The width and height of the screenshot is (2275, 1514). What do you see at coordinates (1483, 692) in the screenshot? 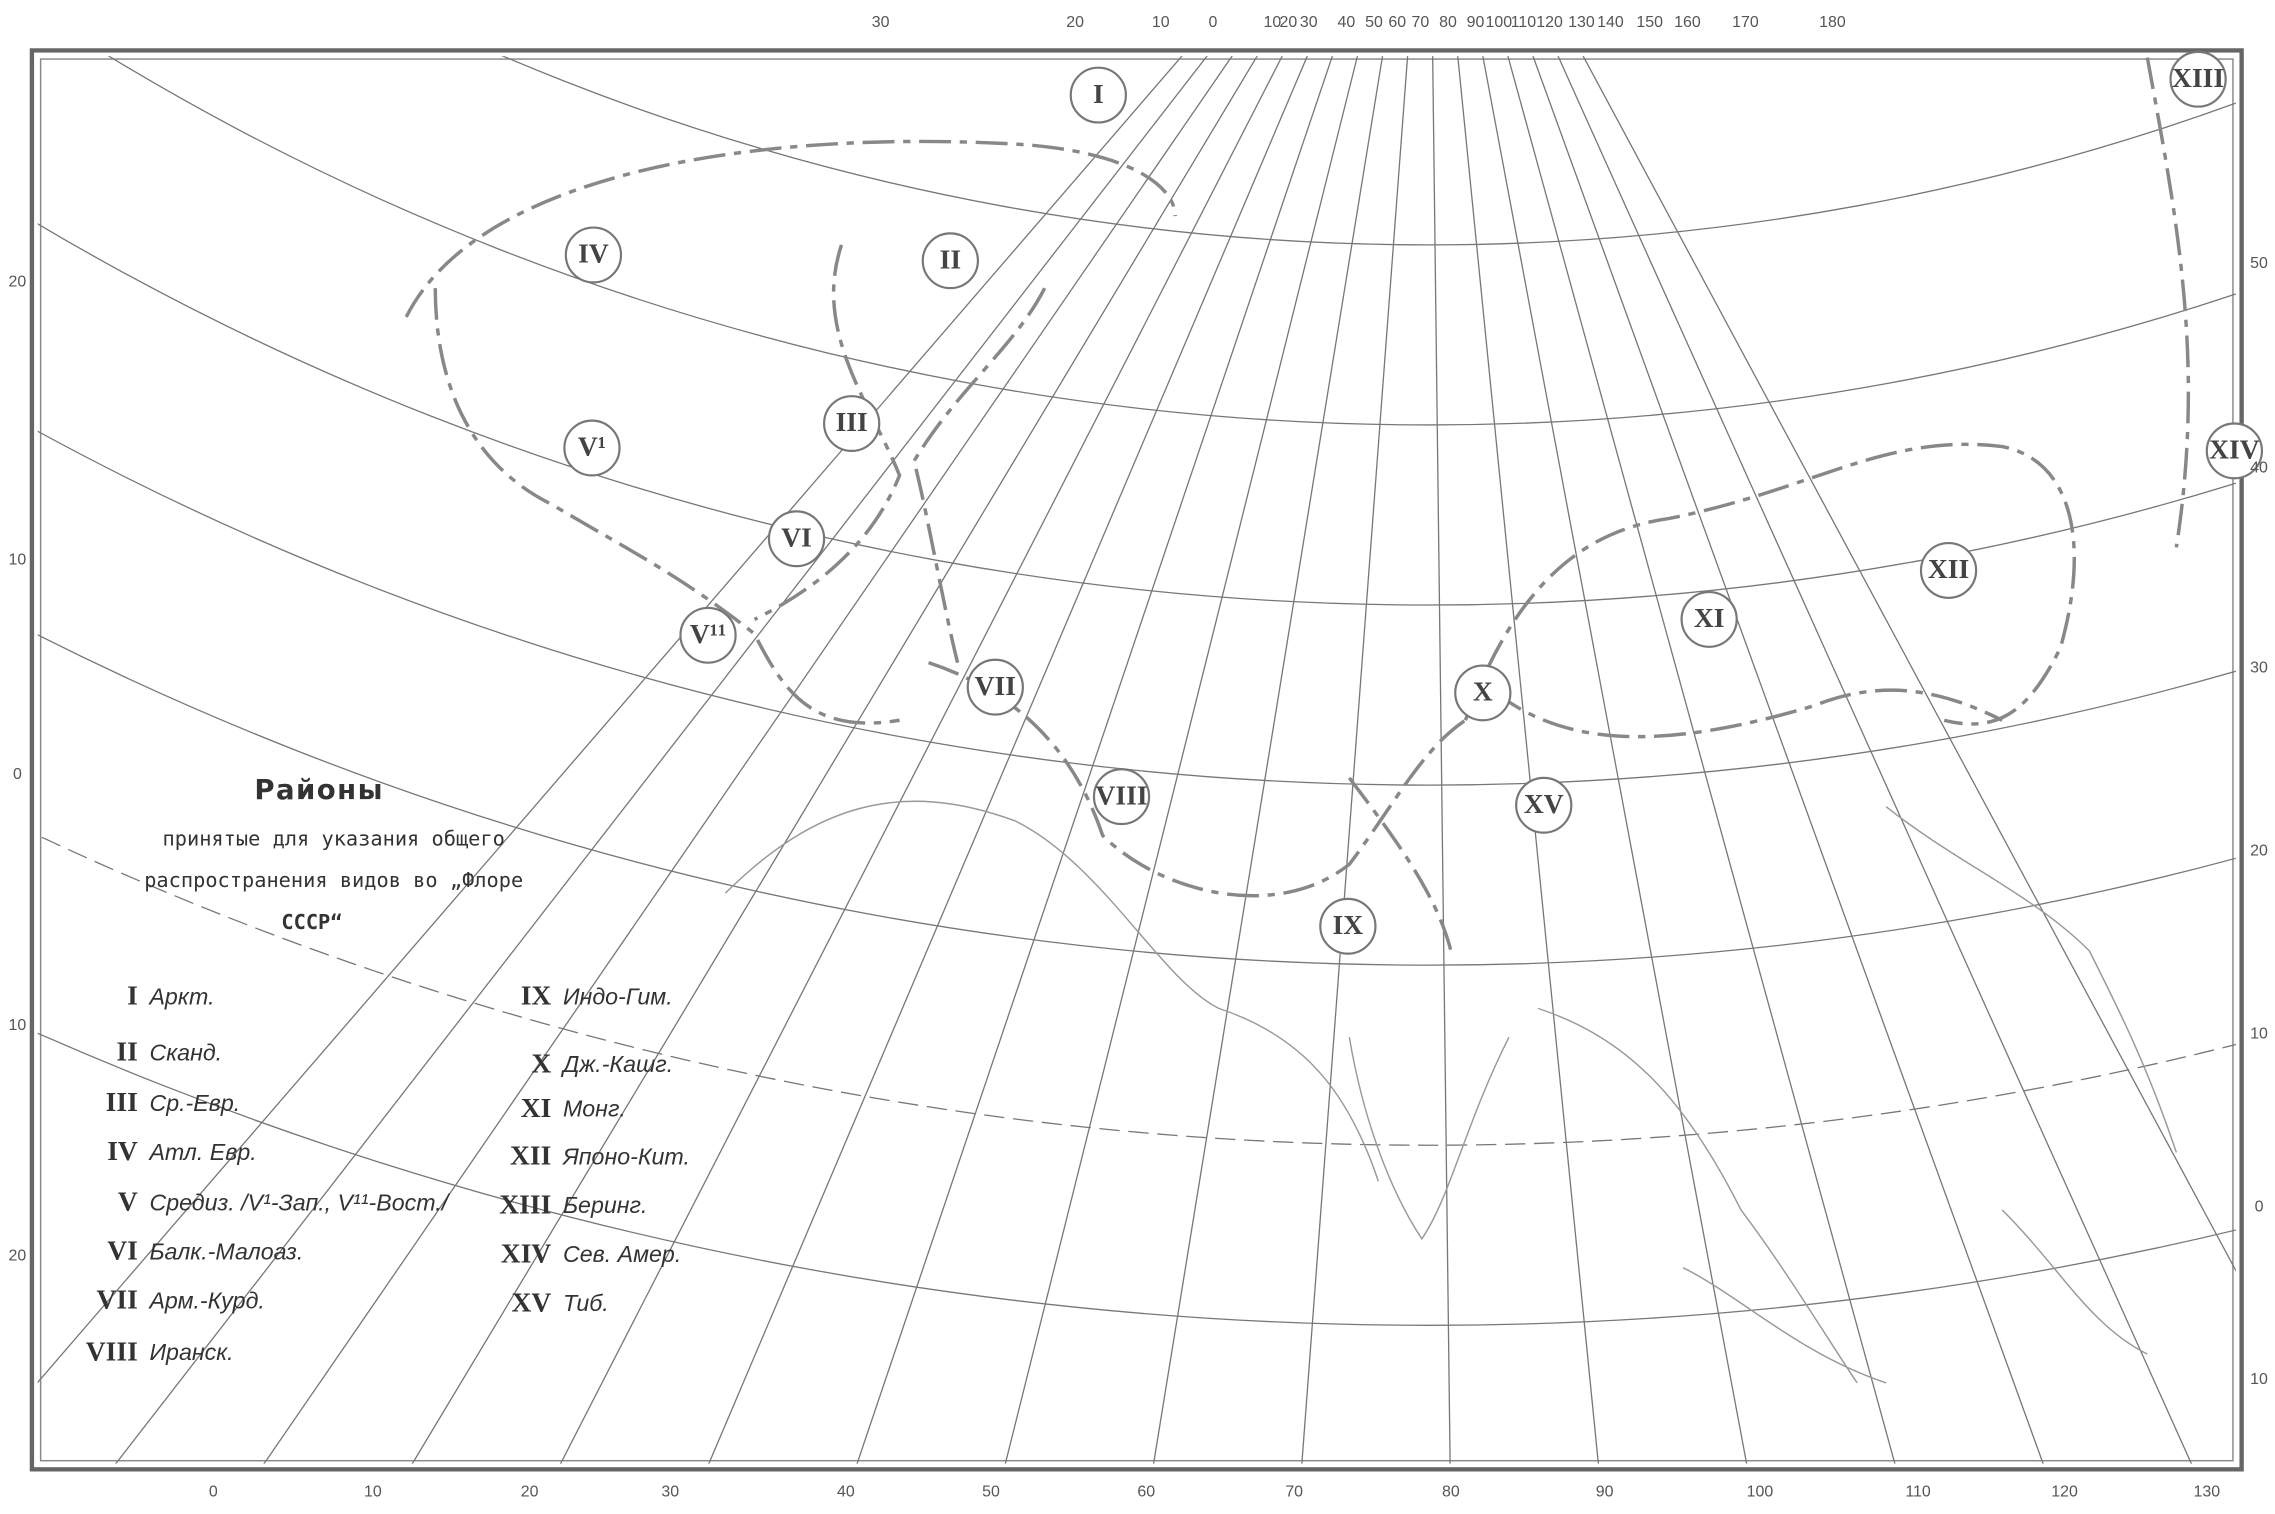
I see `region-label: X` at bounding box center [1483, 692].